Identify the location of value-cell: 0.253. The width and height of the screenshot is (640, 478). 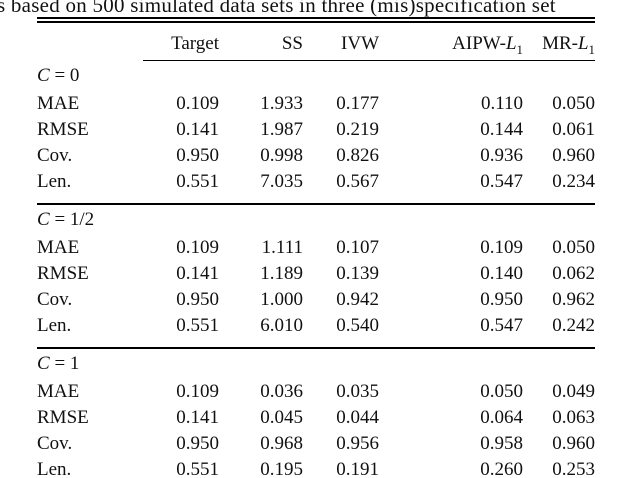
(573, 468).